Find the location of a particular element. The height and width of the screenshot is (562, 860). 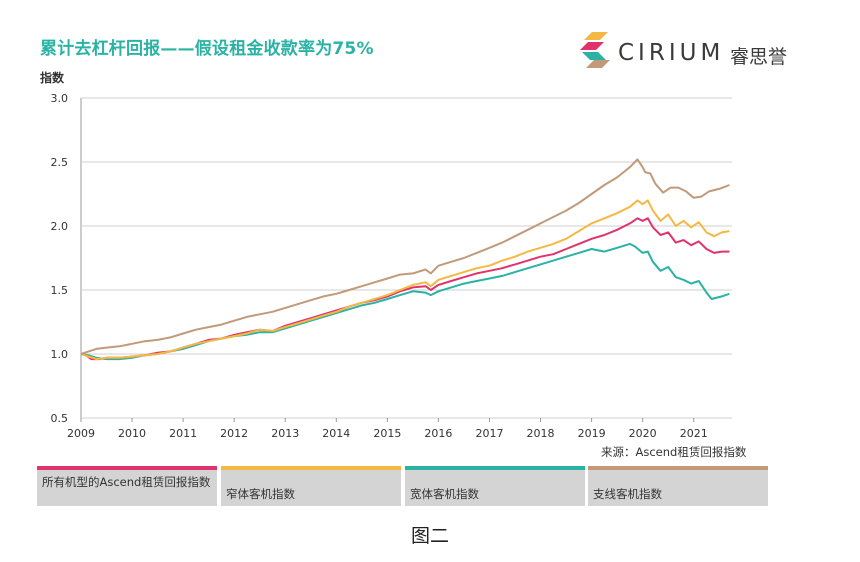

legend-item-0: 所有机型的Ascend租赁回报指数 is located at coordinates (127, 486).